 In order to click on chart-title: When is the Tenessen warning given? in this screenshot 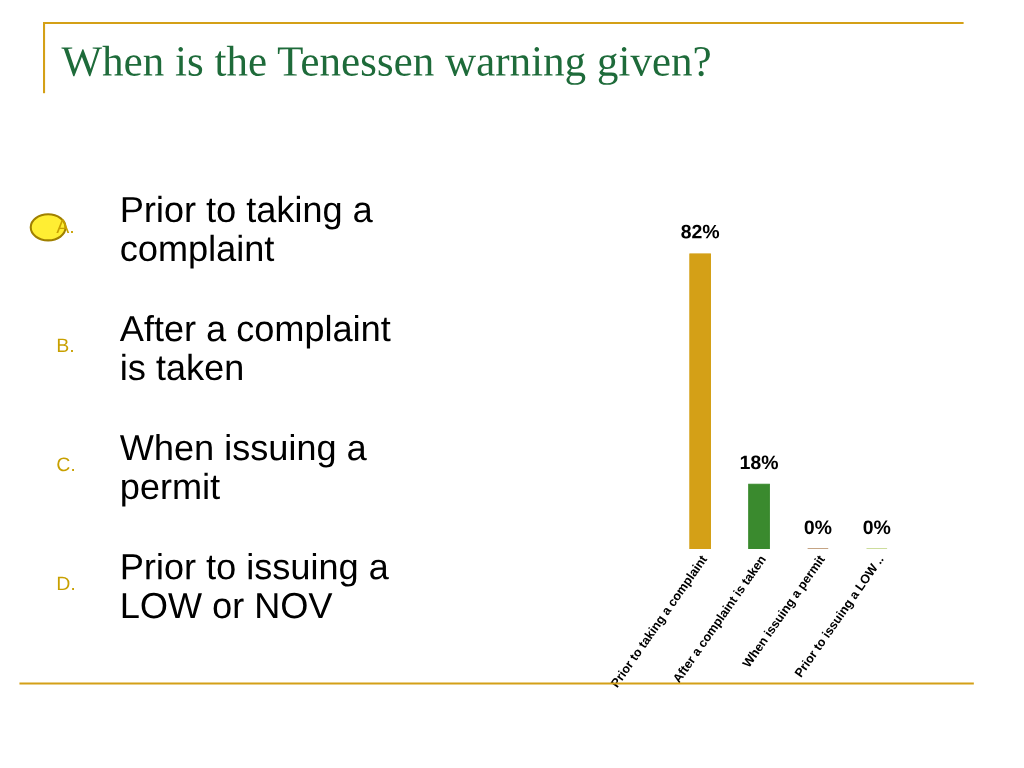, I will do `click(385, 65)`.